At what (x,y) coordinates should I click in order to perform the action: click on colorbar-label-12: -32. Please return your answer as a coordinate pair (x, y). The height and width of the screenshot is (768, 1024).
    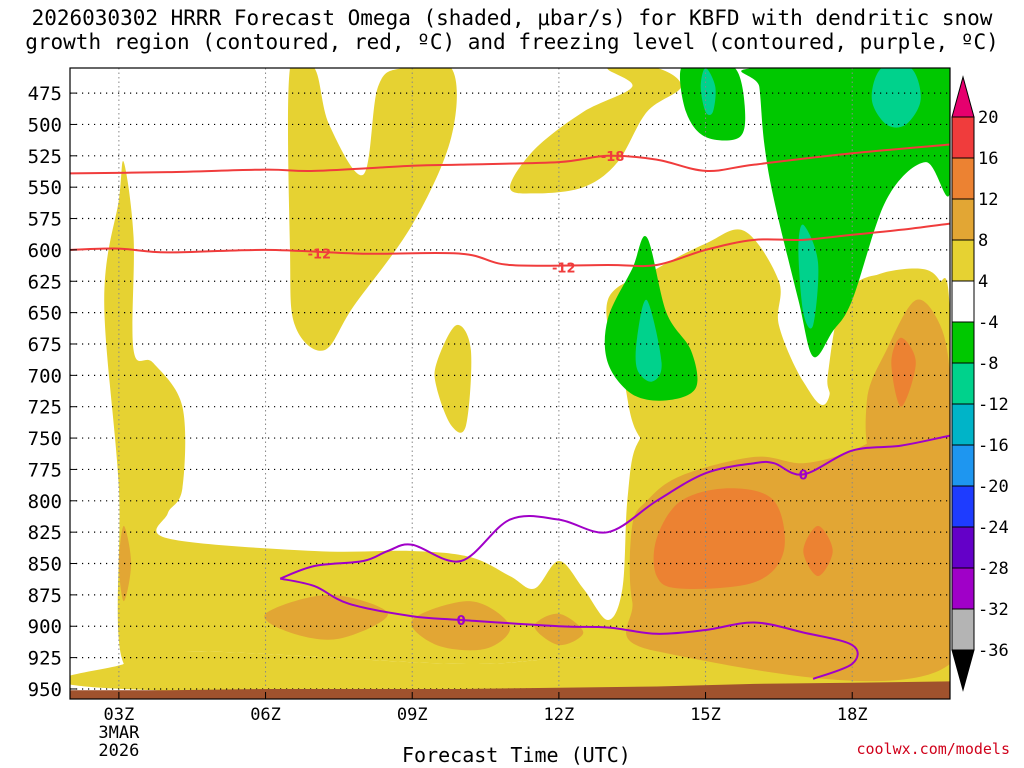
    Looking at the image, I should click on (993, 610).